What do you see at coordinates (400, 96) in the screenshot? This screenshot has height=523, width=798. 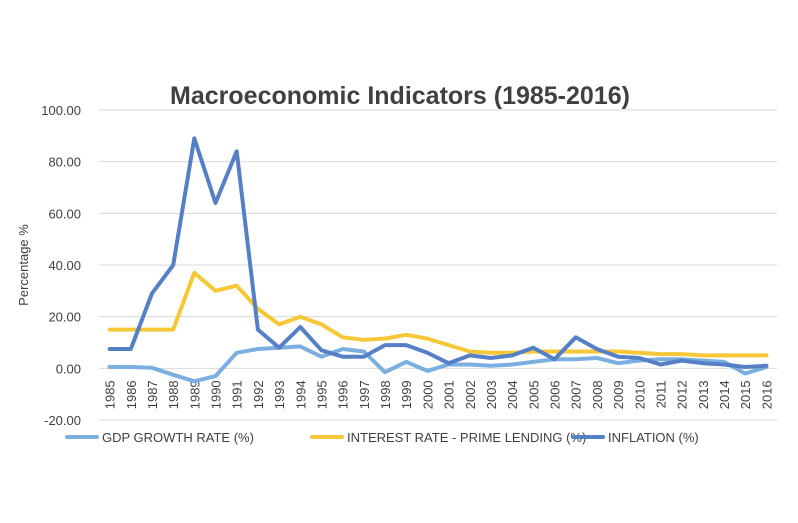 I see `chart-title: Macroeconomic Indicators (1985-2016)` at bounding box center [400, 96].